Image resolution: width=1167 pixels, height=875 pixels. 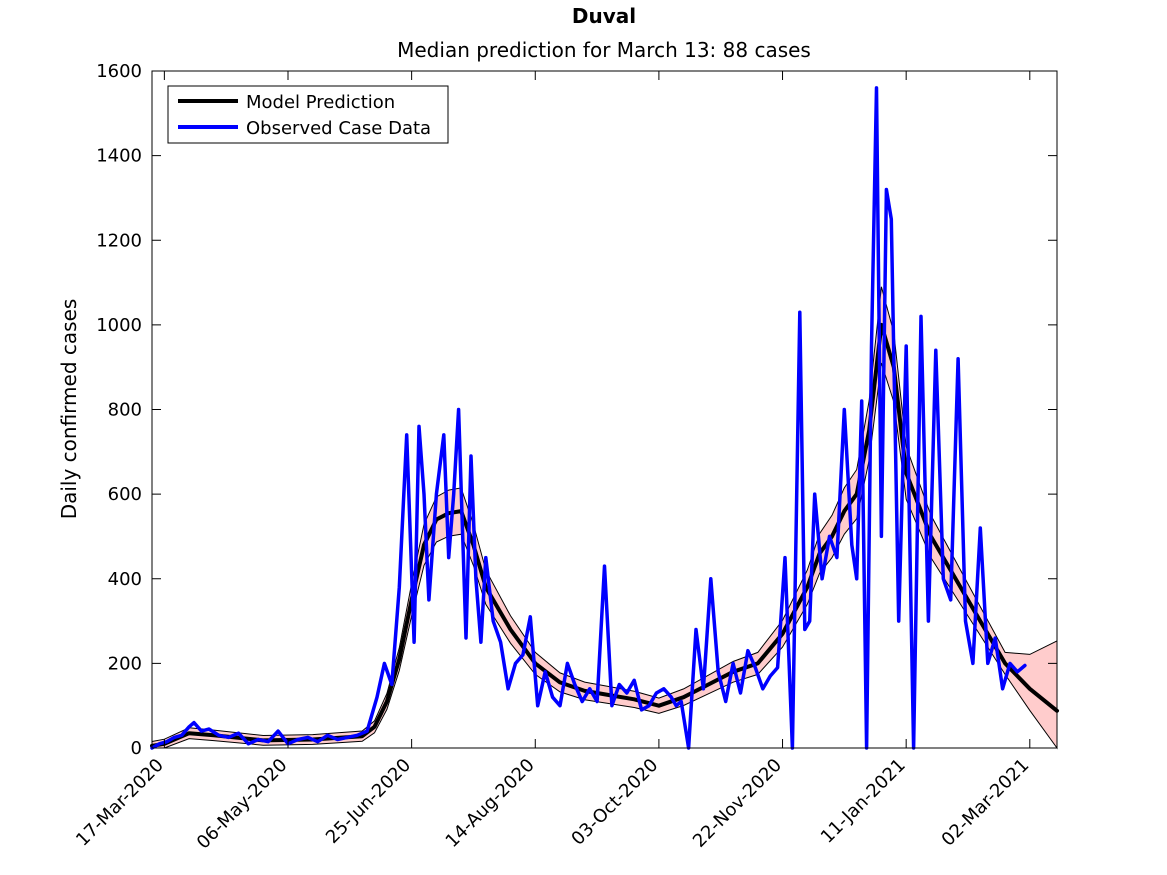 I want to click on y-tick-label: 0, so click(x=136, y=748).